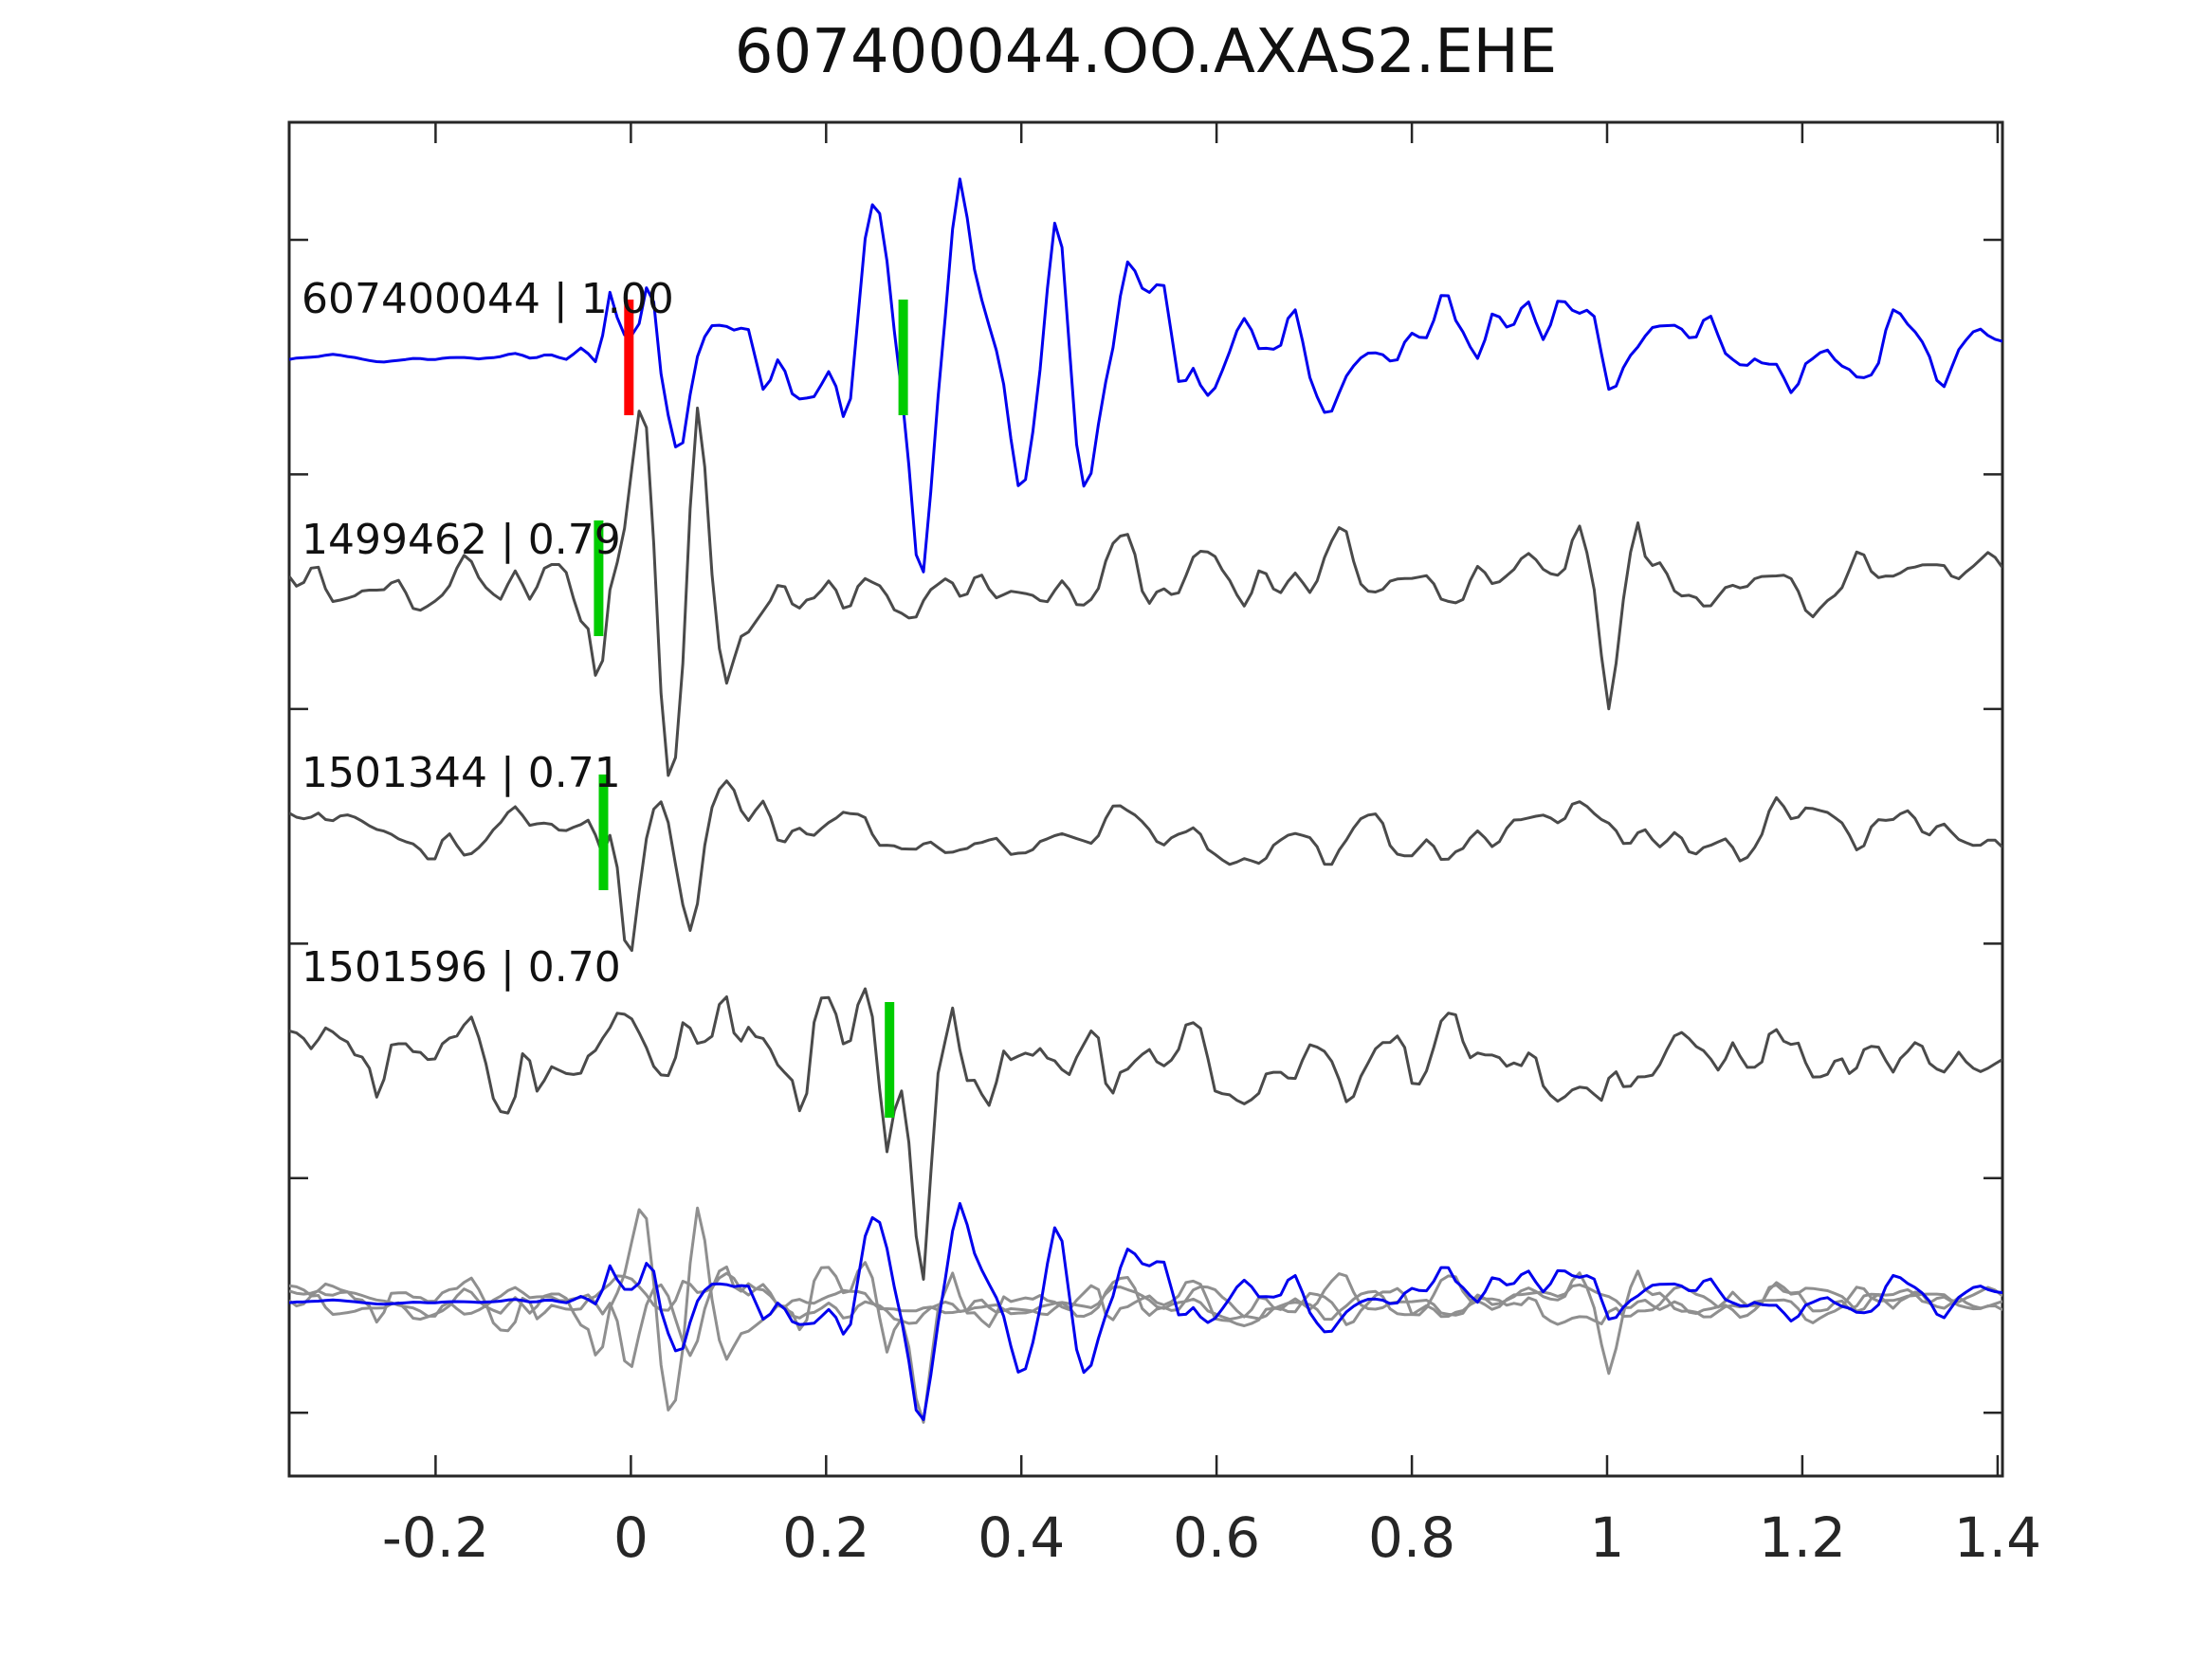 The image size is (2212, 1659). What do you see at coordinates (1216, 1537) in the screenshot?
I see `x-tick-label: 0.6` at bounding box center [1216, 1537].